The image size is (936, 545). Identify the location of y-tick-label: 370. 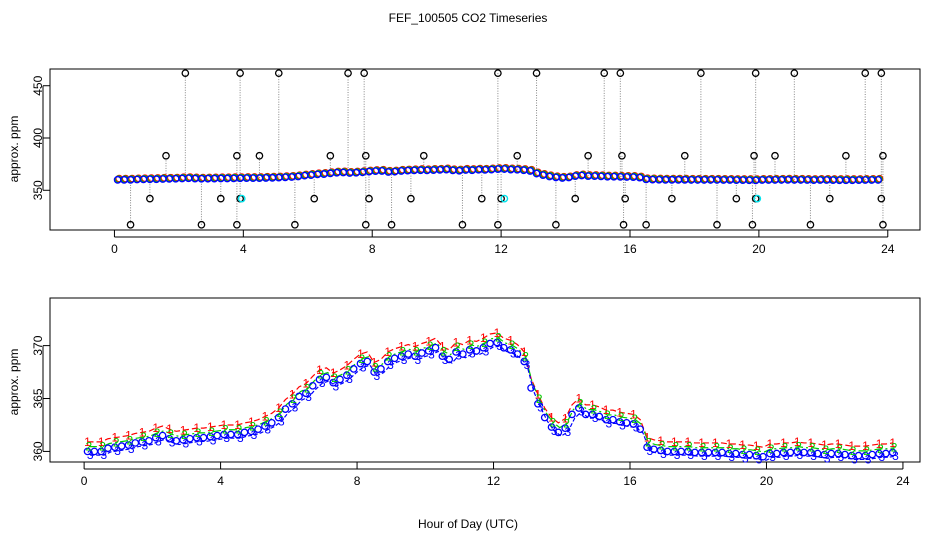
(38, 345).